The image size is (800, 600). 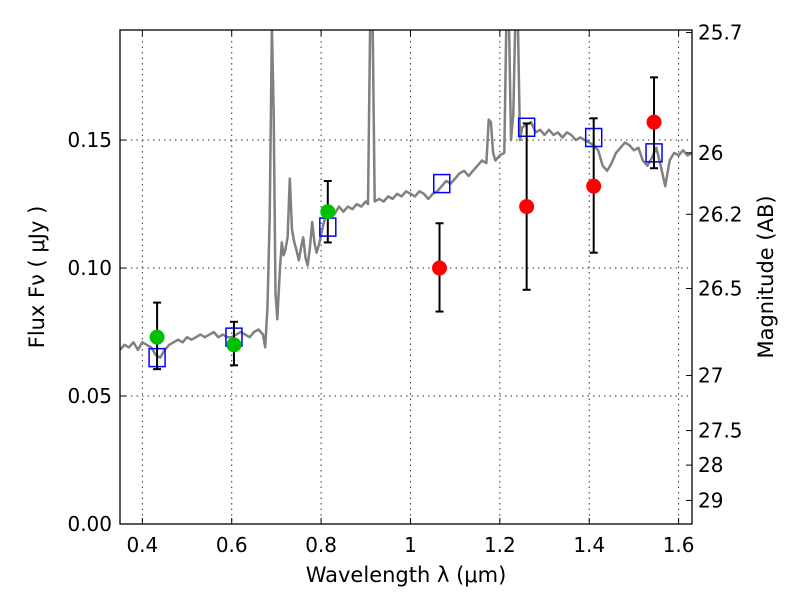 What do you see at coordinates (589, 545) in the screenshot?
I see `x-tick-label: 1.4` at bounding box center [589, 545].